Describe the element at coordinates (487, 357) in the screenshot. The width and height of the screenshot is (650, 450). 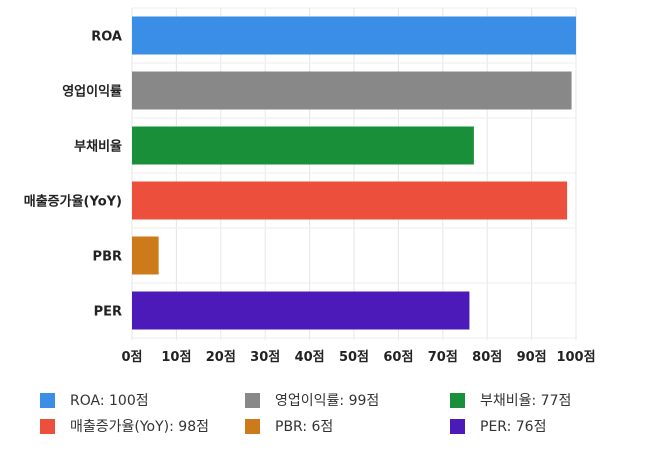
I see `x-tick-label: 80점` at that location.